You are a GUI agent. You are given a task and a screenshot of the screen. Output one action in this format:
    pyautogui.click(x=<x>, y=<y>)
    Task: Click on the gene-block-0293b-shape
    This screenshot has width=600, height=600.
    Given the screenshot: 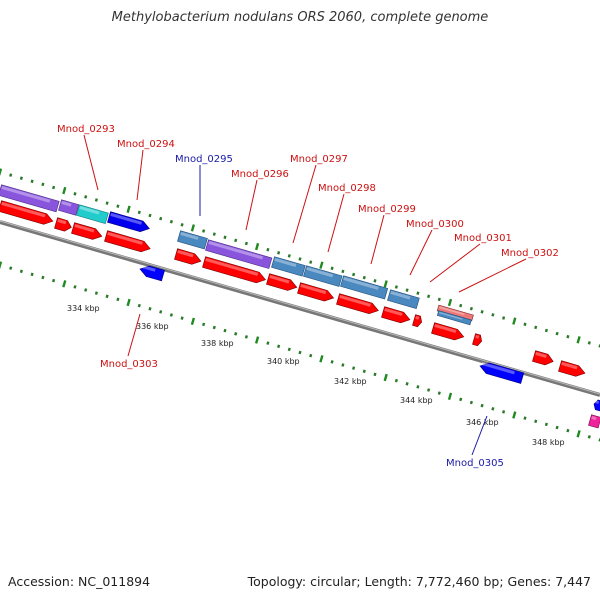 What is the action you would take?
    pyautogui.click(x=69, y=207)
    